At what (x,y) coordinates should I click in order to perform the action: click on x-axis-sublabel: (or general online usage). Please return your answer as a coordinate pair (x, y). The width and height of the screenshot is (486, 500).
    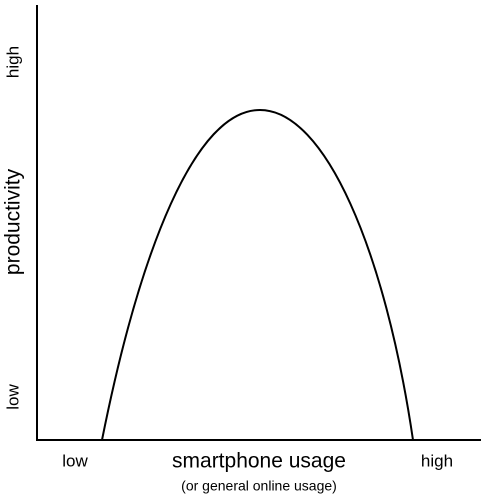
    Looking at the image, I should click on (259, 486).